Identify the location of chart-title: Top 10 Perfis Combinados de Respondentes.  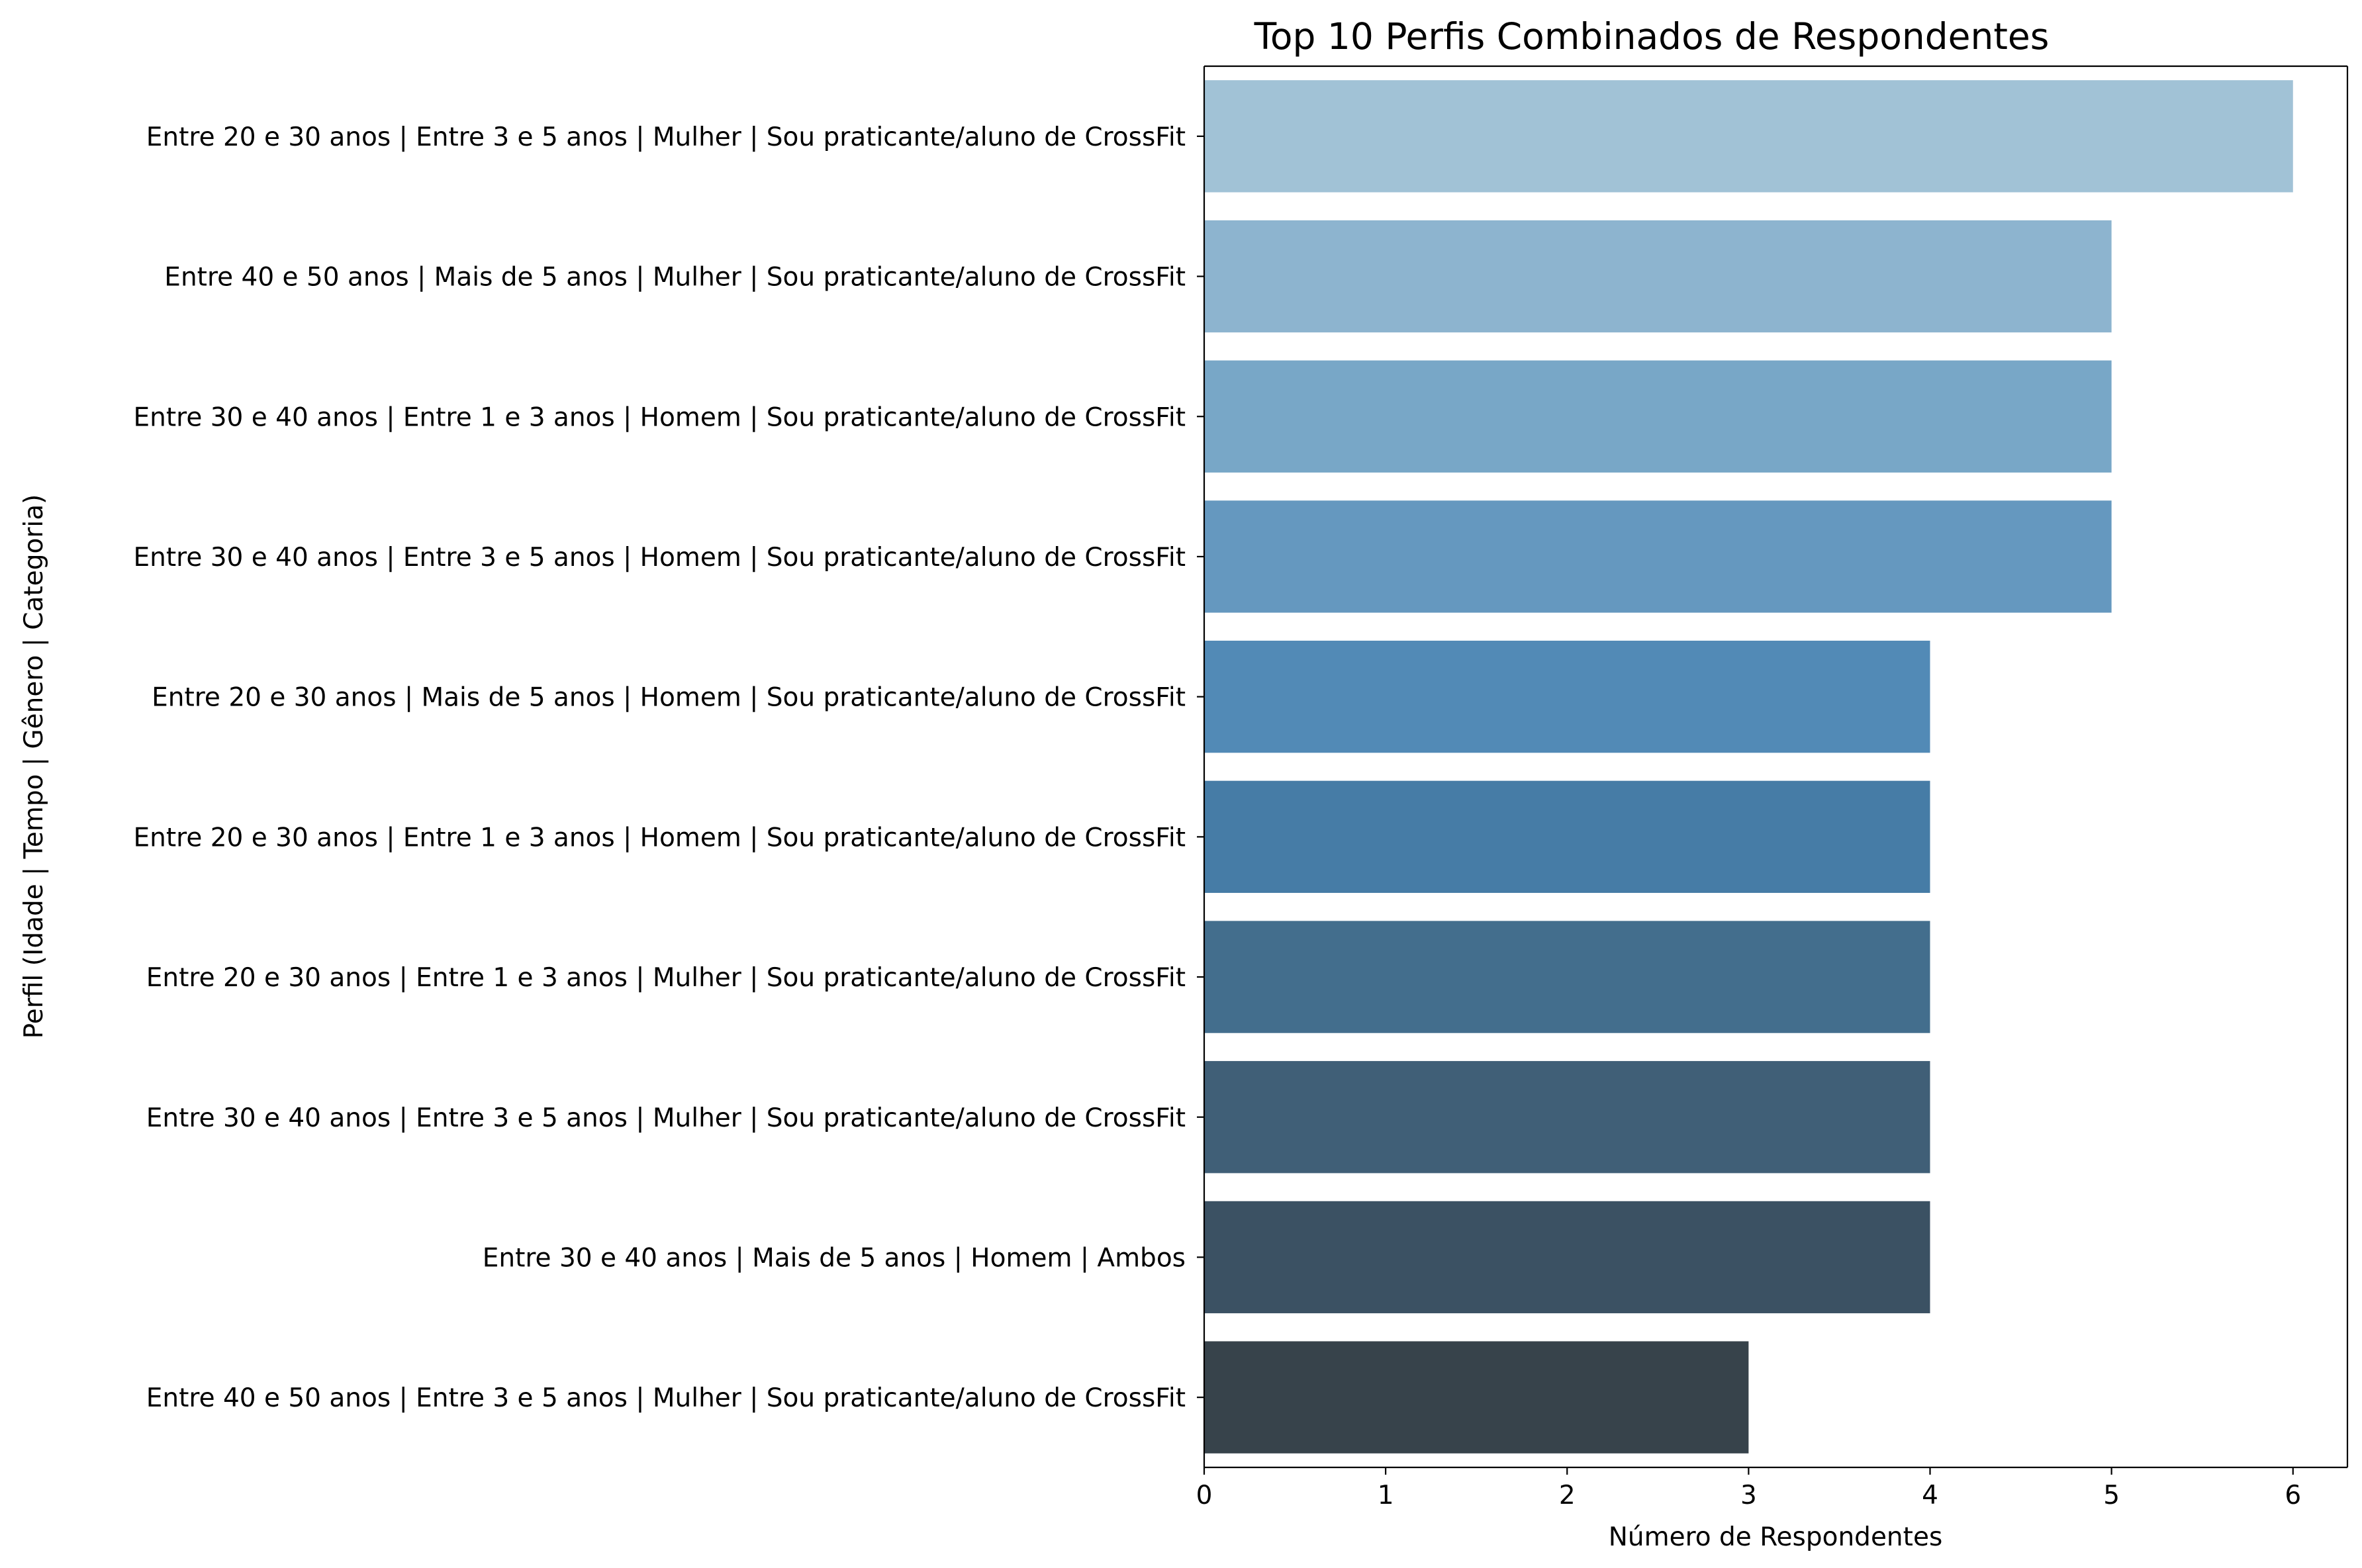
(1652, 36).